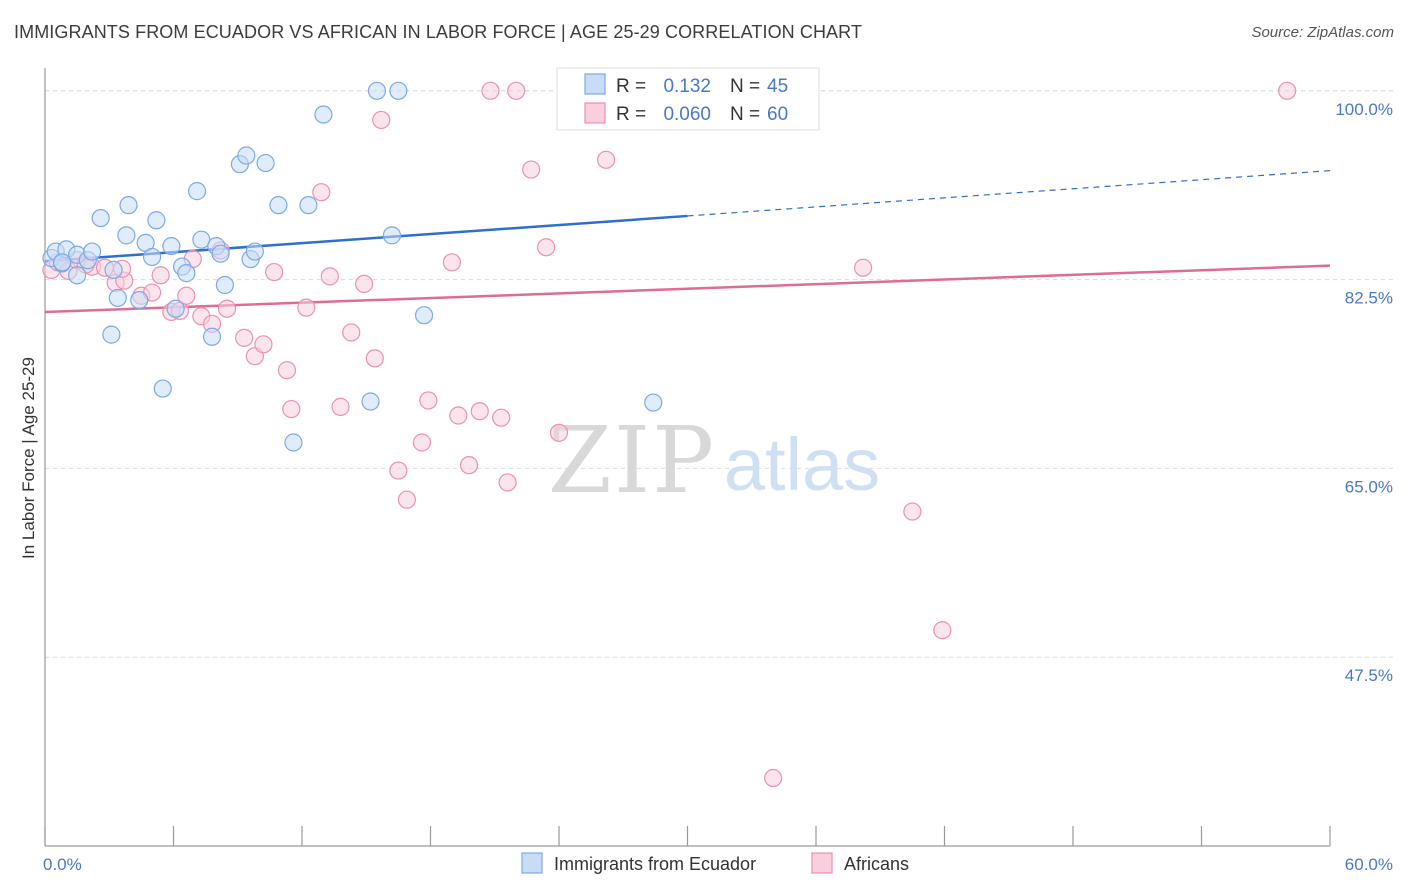  I want to click on legend-n-label-ecuador: N =, so click(745, 86).